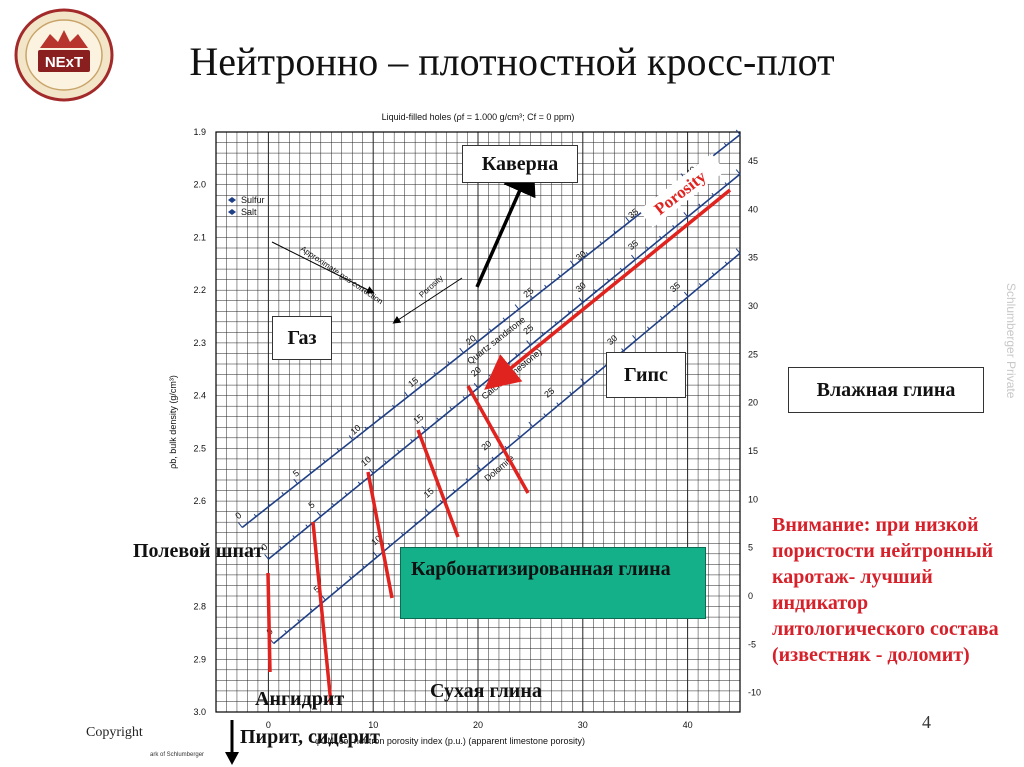 This screenshot has height=767, width=1024. Describe the element at coordinates (753, 354) in the screenshot. I see `right-tick-label: 25` at that location.